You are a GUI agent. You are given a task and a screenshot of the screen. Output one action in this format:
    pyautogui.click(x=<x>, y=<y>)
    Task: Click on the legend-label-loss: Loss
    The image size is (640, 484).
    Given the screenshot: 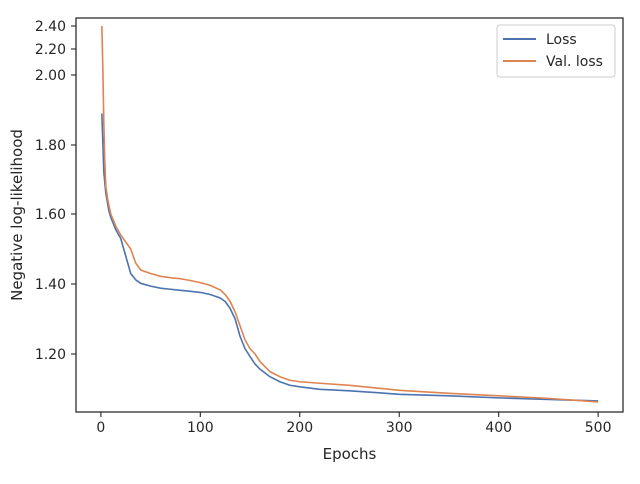 What is the action you would take?
    pyautogui.click(x=561, y=40)
    